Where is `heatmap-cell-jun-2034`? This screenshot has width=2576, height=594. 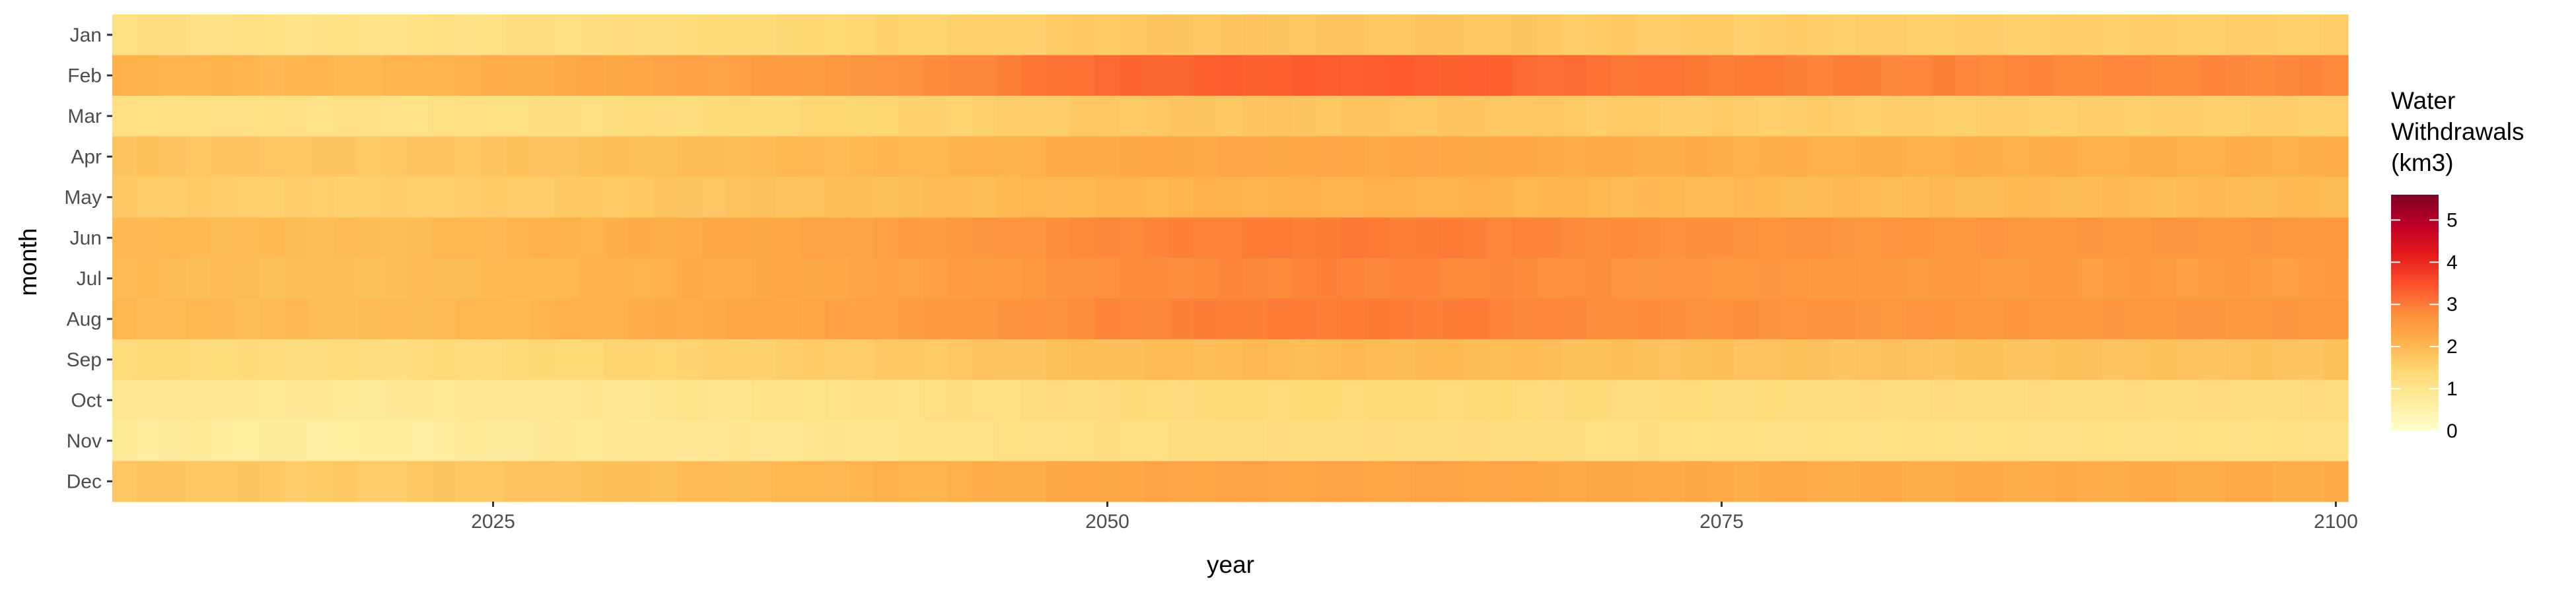 heatmap-cell-jun-2034 is located at coordinates (714, 238).